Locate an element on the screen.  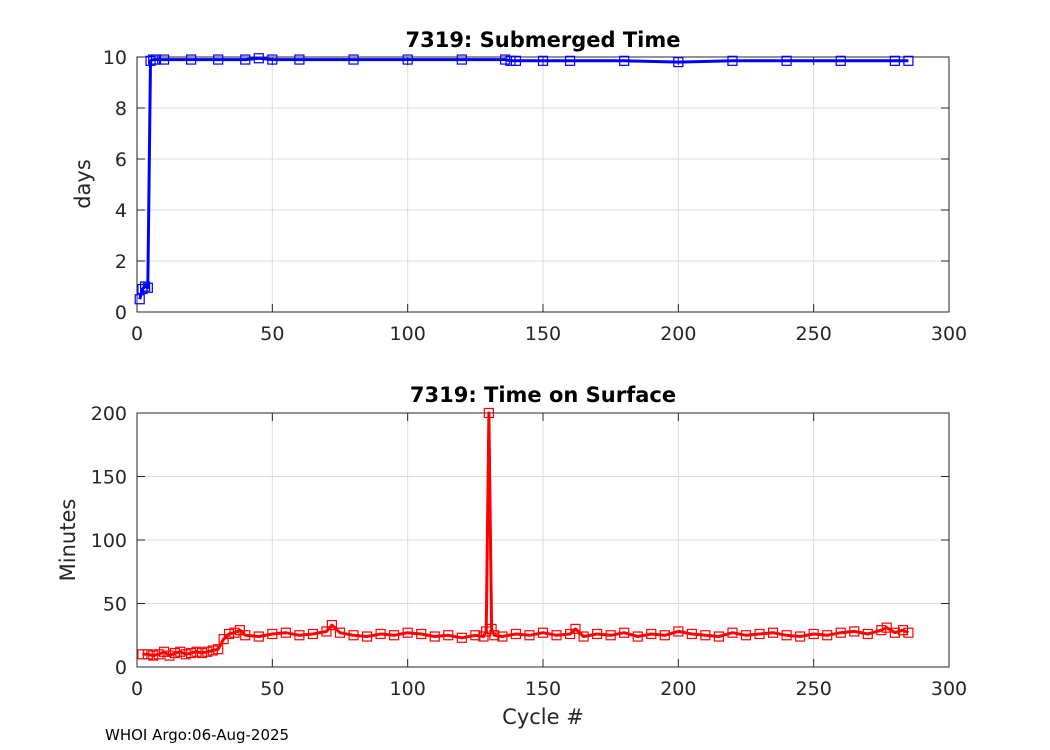
surface-time-ylabel: Minutes is located at coordinates (68, 540).